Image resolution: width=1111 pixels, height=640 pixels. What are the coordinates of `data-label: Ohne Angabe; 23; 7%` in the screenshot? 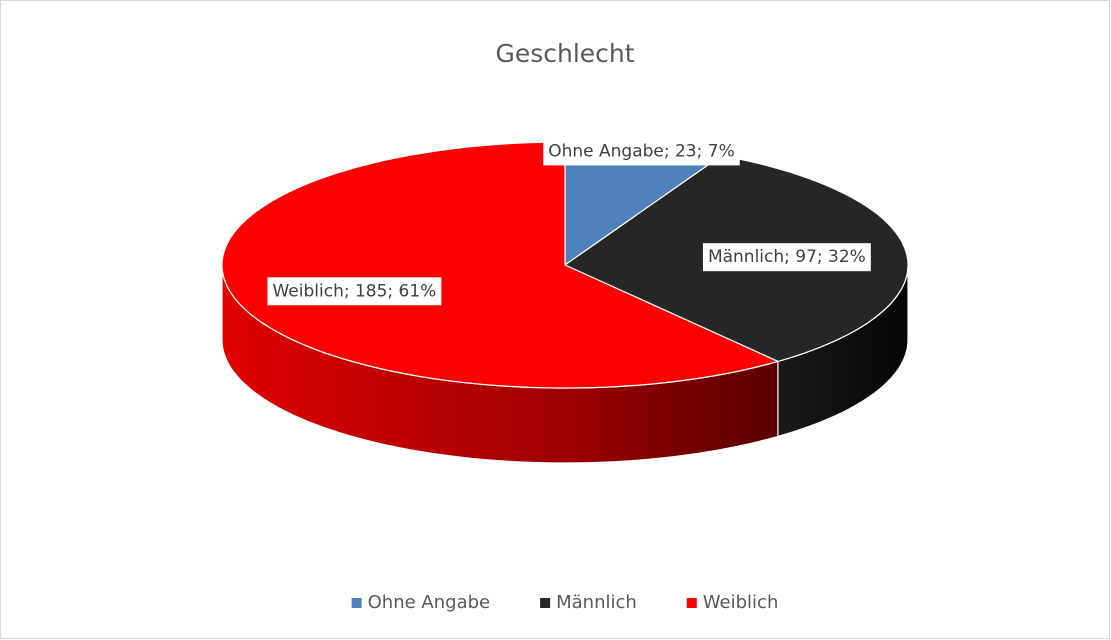 It's located at (641, 151).